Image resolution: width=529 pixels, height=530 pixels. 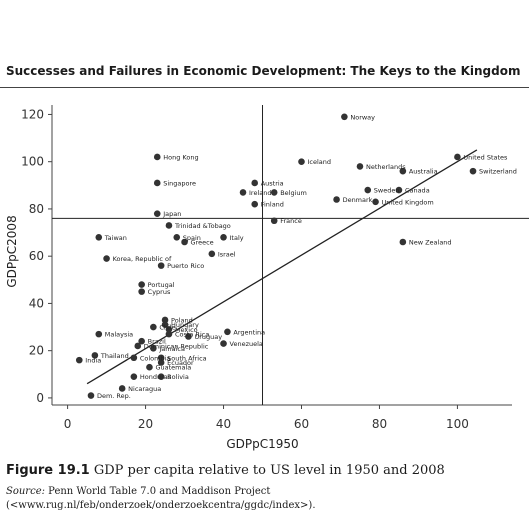 What do you see at coordinates (358, 200) in the screenshot?
I see `point-label: Denmark` at bounding box center [358, 200].